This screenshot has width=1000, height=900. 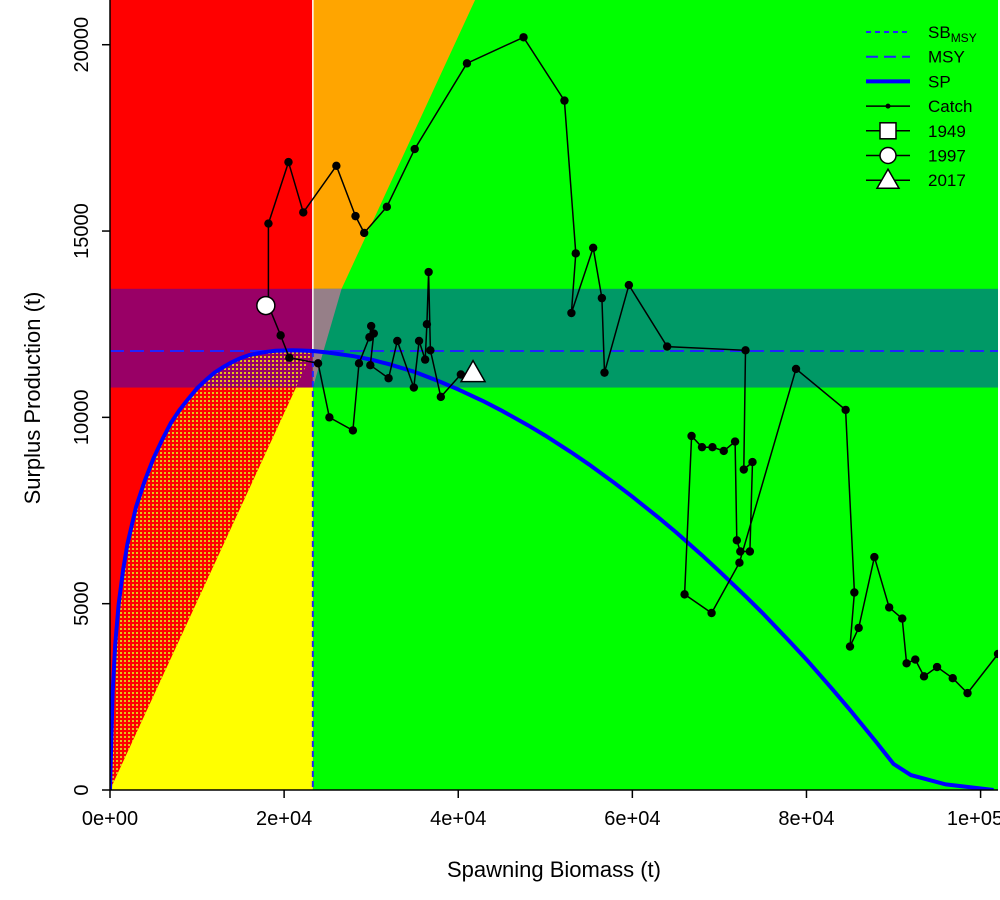 What do you see at coordinates (82, 418) in the screenshot?
I see `y-tick-label: 10000` at bounding box center [82, 418].